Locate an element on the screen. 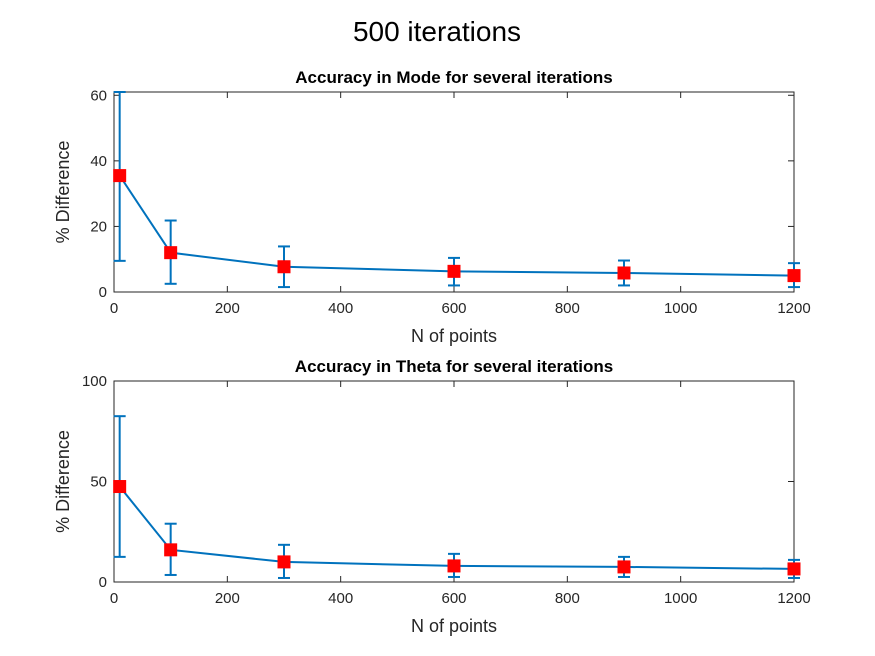 Image resolution: width=875 pixels, height=656 pixels. y-tick-label: 100 is located at coordinates (94, 381).